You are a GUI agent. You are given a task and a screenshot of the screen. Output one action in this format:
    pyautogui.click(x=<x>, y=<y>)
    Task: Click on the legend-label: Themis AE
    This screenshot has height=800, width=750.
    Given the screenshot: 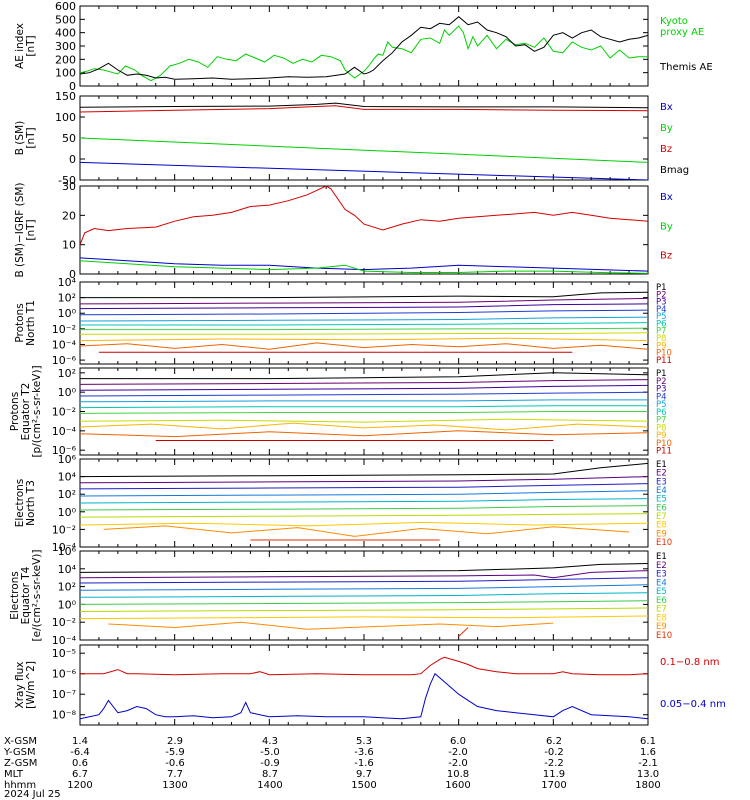 What is the action you would take?
    pyautogui.click(x=686, y=67)
    